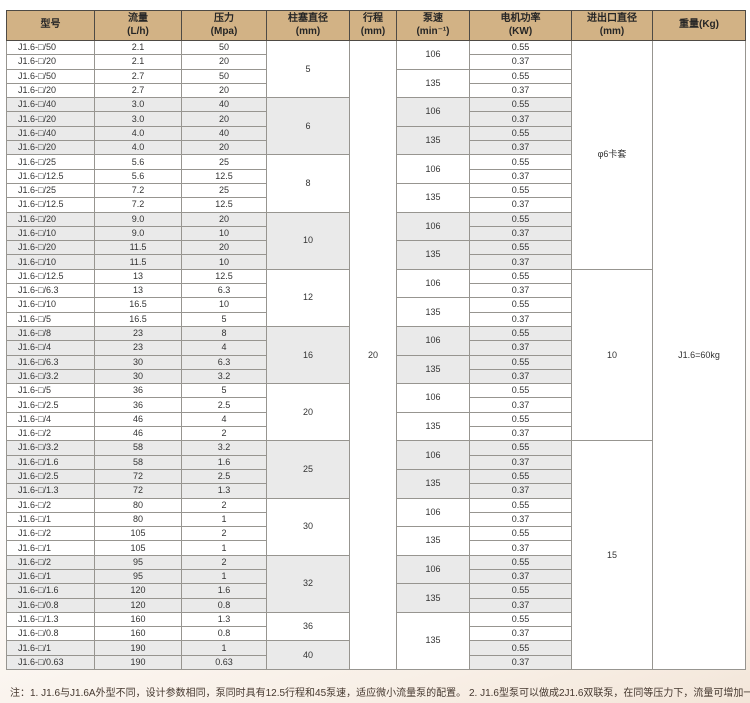 The width and height of the screenshot is (750, 703). What do you see at coordinates (376, 148) in the screenshot?
I see `table-row: J1.6-□/20 4.0 20 0.37` at bounding box center [376, 148].